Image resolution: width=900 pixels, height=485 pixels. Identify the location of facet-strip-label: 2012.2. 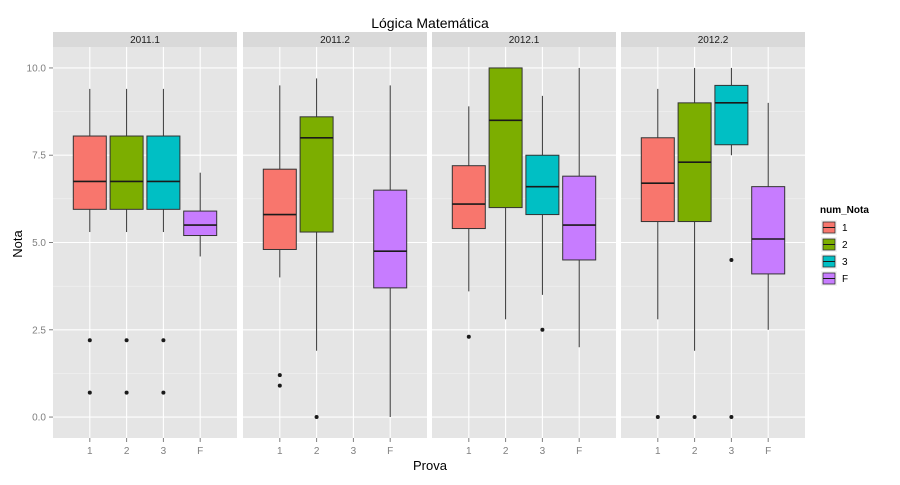
(713, 40).